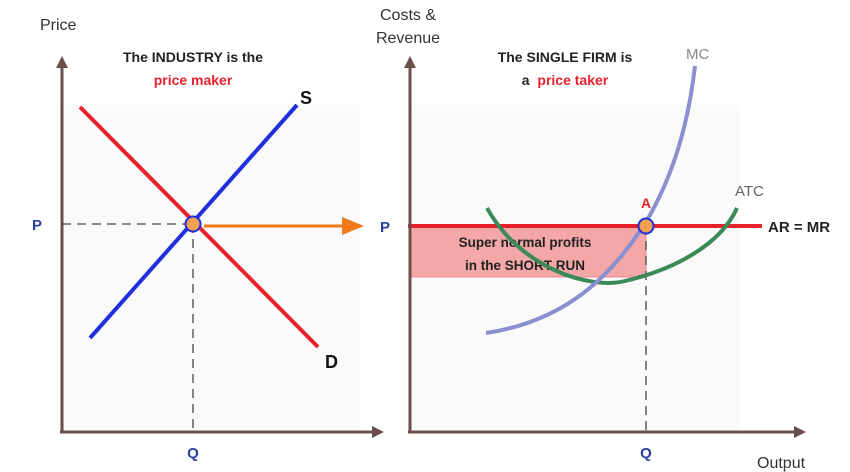 The height and width of the screenshot is (472, 850). I want to click on atc-label: ATC, so click(749, 191).